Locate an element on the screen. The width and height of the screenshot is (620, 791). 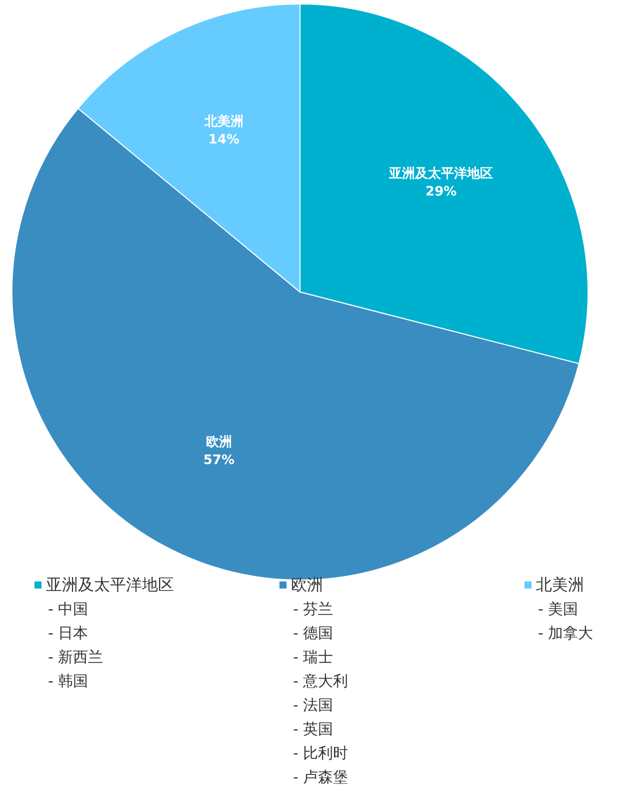
text: - 英国 is located at coordinates (313, 729).